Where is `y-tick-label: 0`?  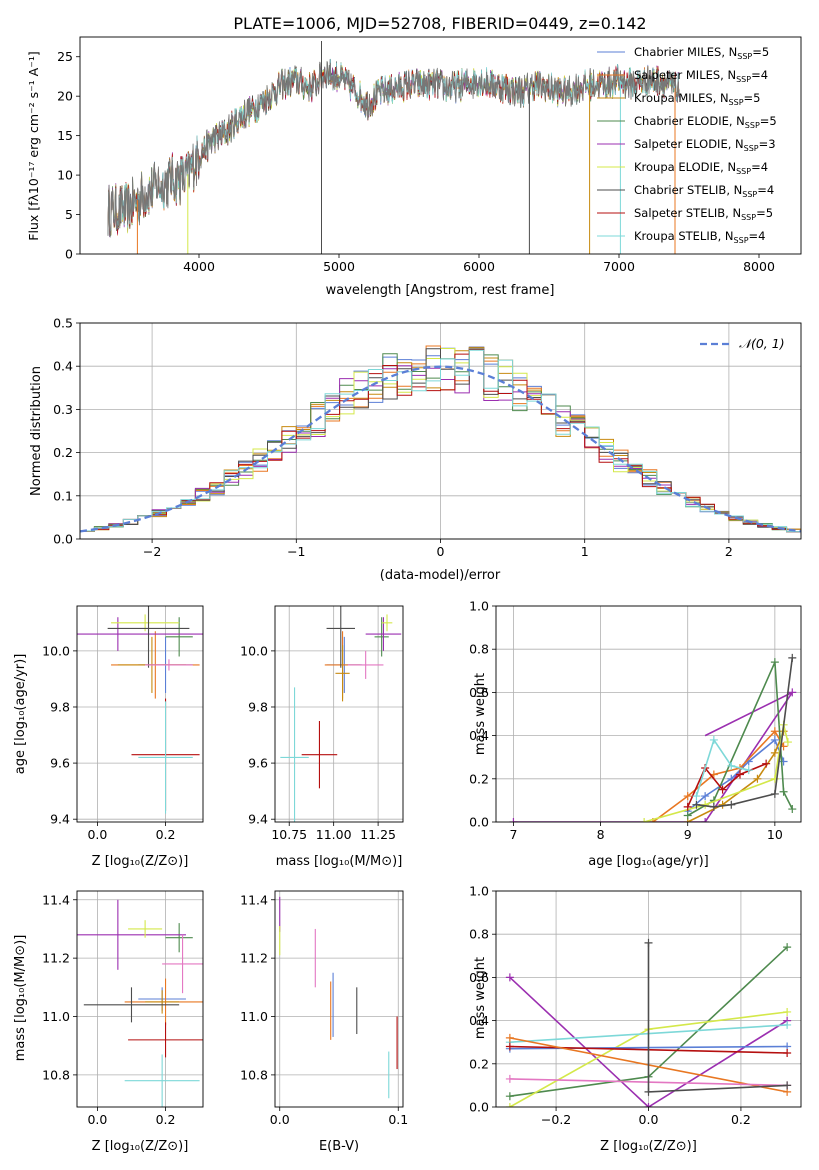
y-tick-label: 0 is located at coordinates (69, 254).